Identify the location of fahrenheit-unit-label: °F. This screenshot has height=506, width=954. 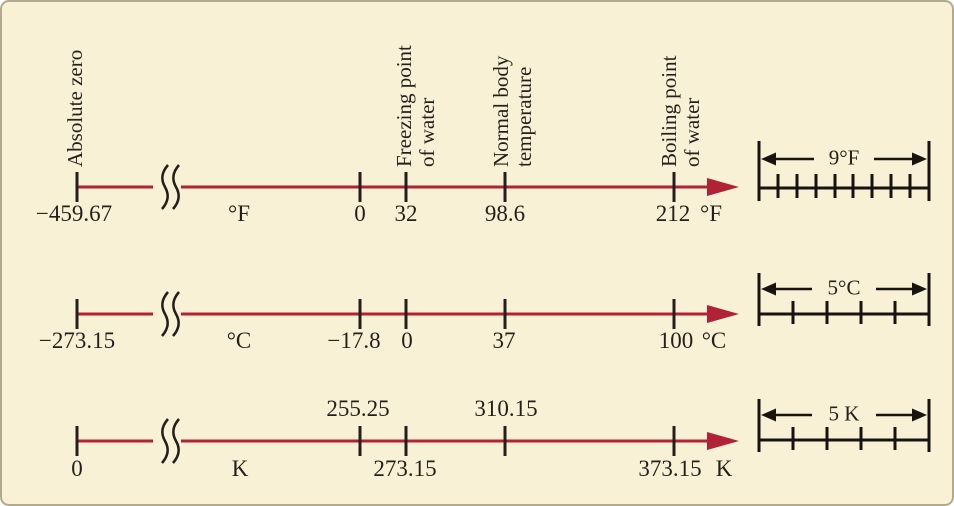
(711, 213).